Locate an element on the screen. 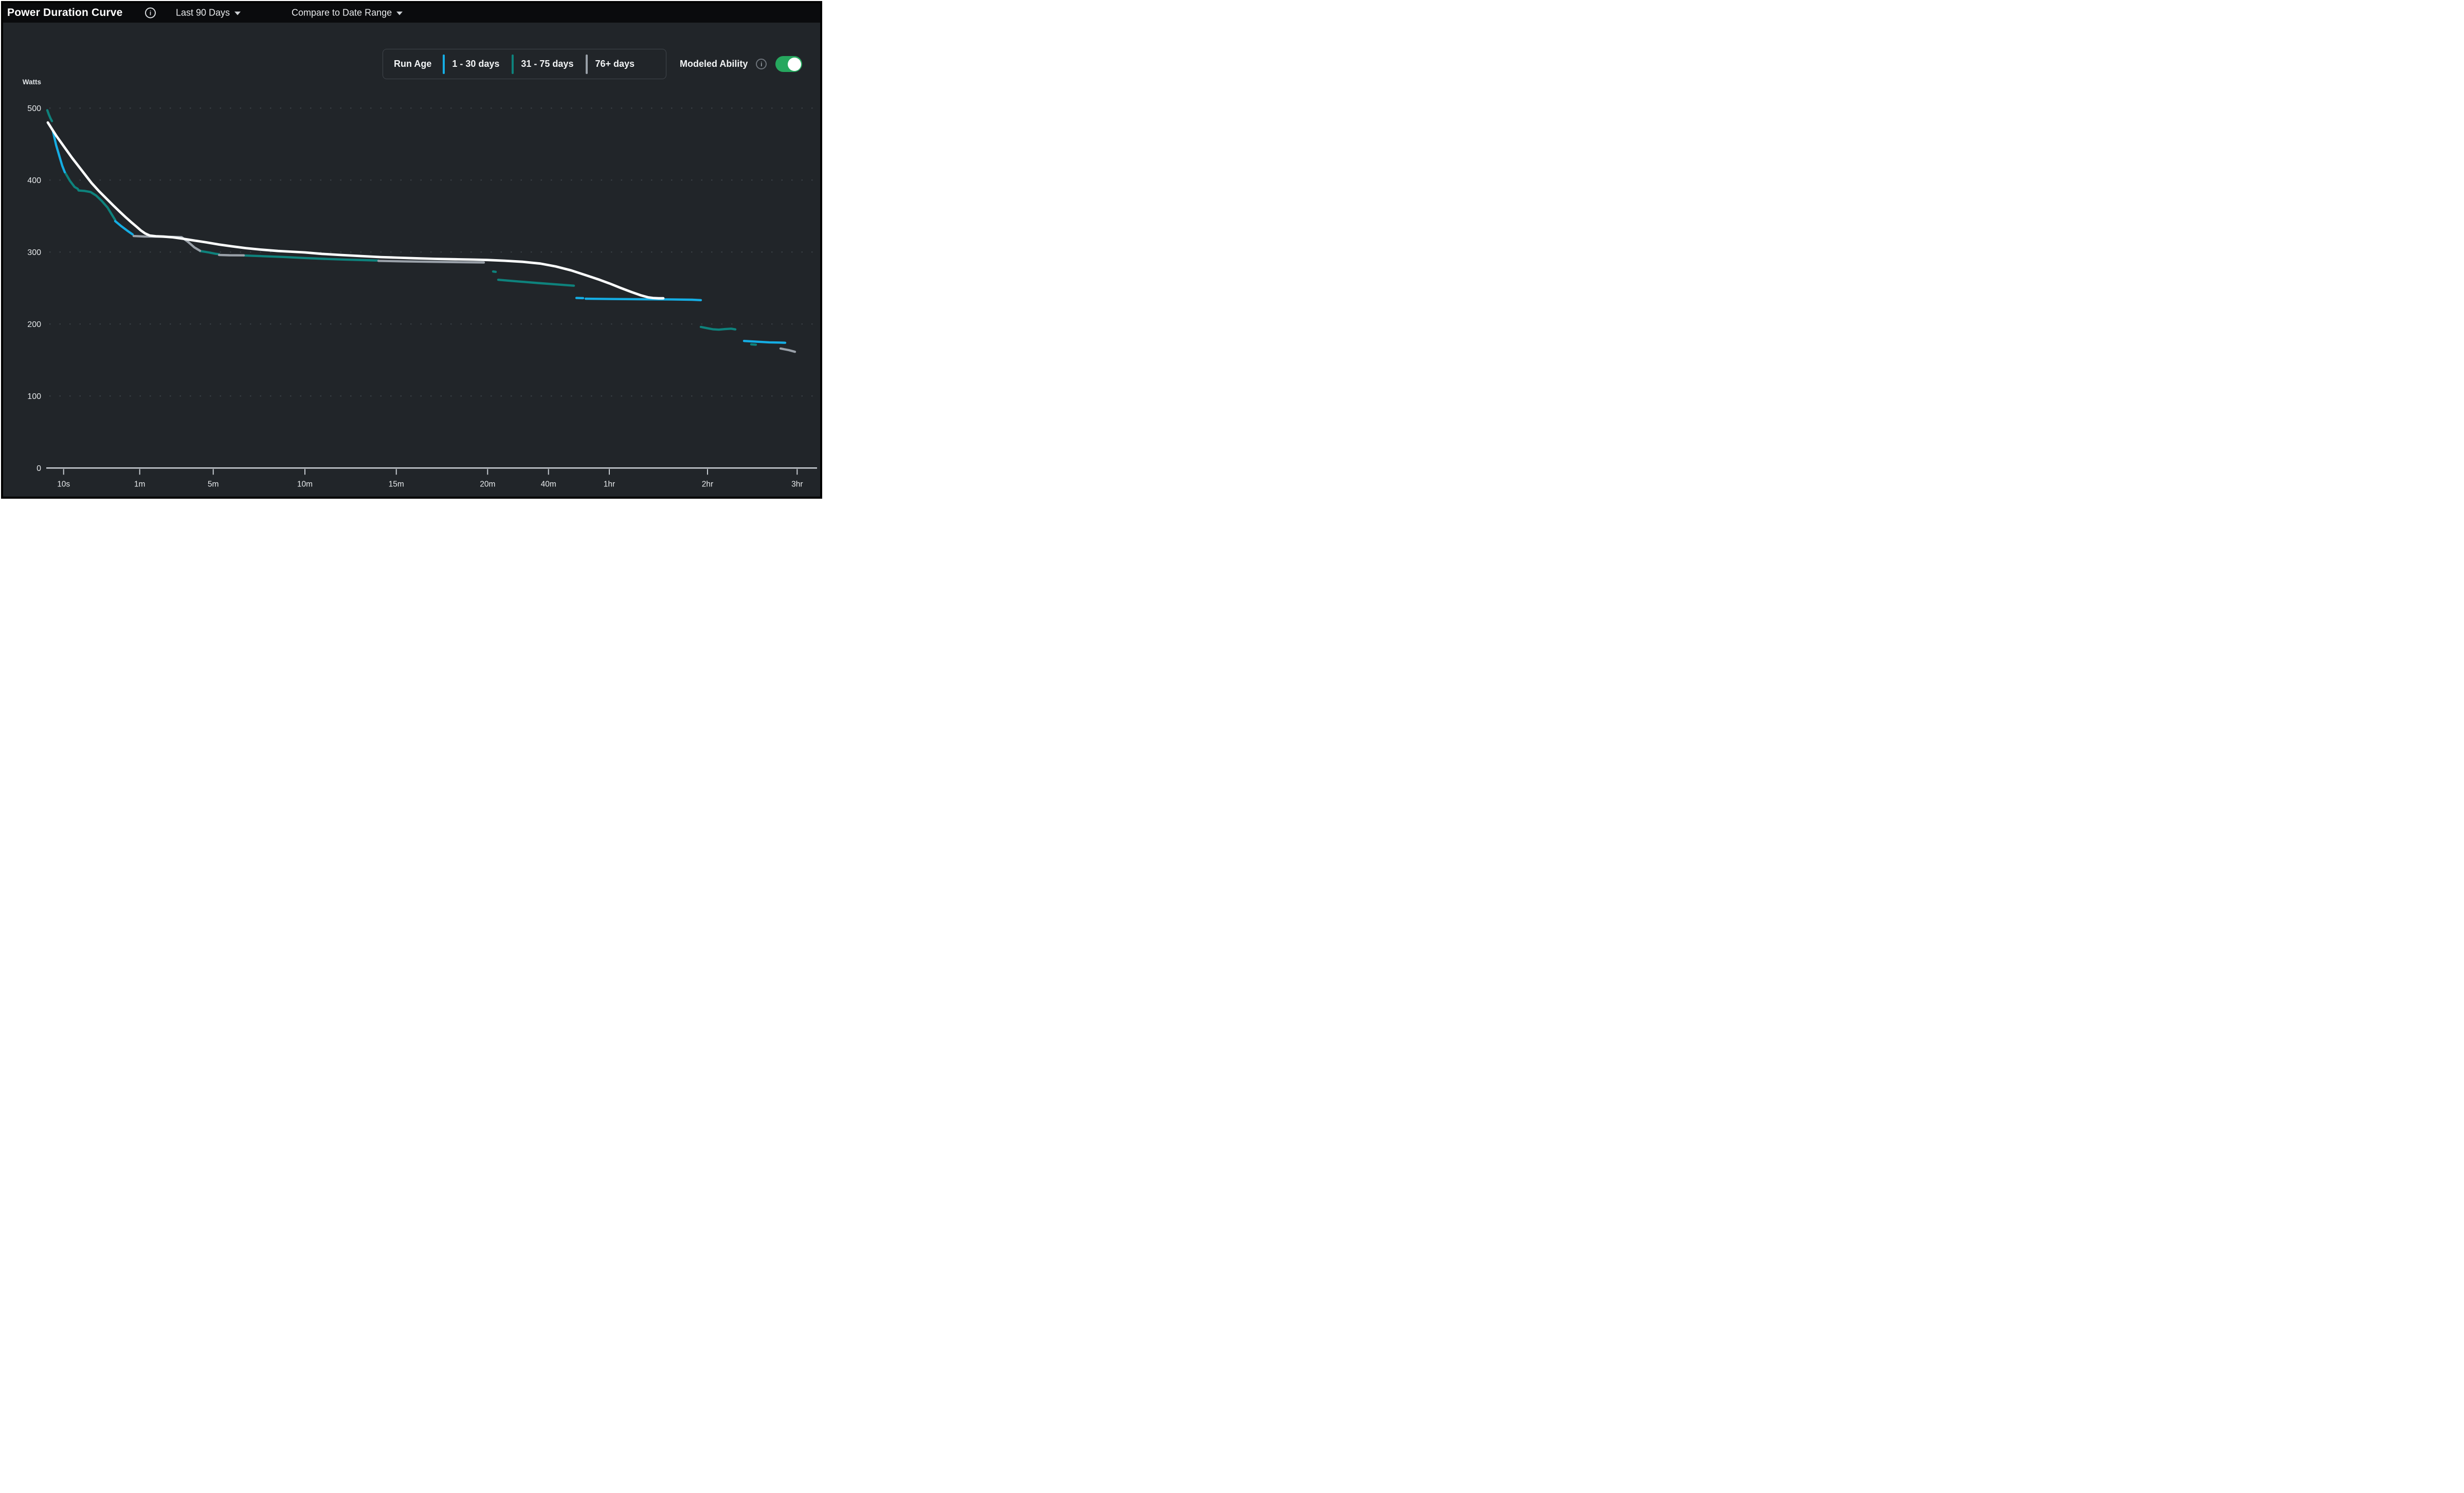 The image size is (2464, 1493). series-31-75-days-seg0 is located at coordinates (49, 115).